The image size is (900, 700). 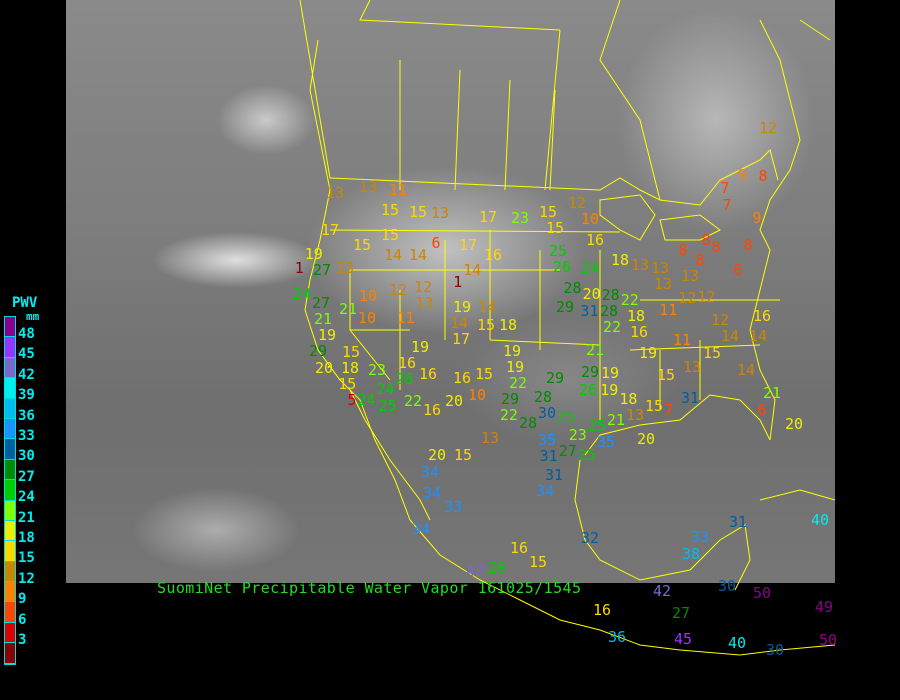 I want to click on us-canada-border, so click(x=554, y=177).